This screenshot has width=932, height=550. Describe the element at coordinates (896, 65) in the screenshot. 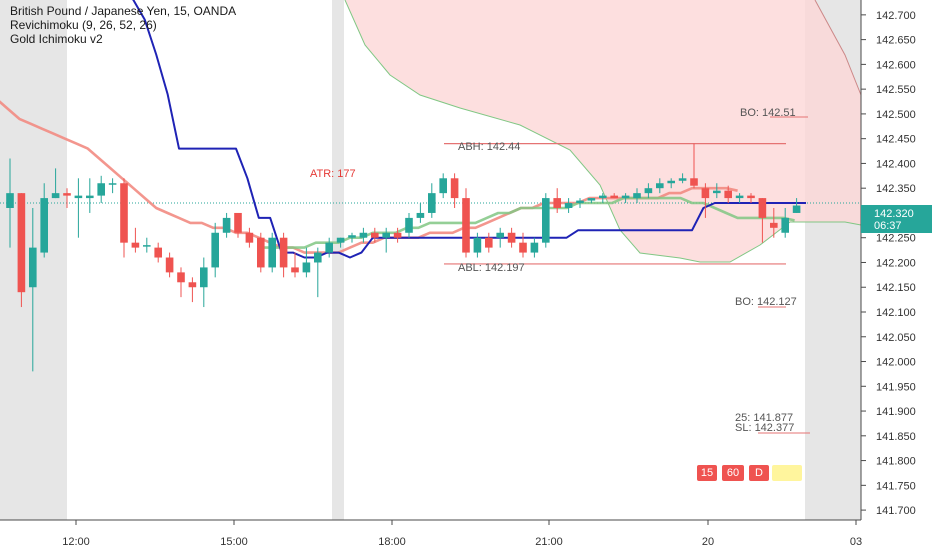

I see `y-tick-label: 142.600` at that location.